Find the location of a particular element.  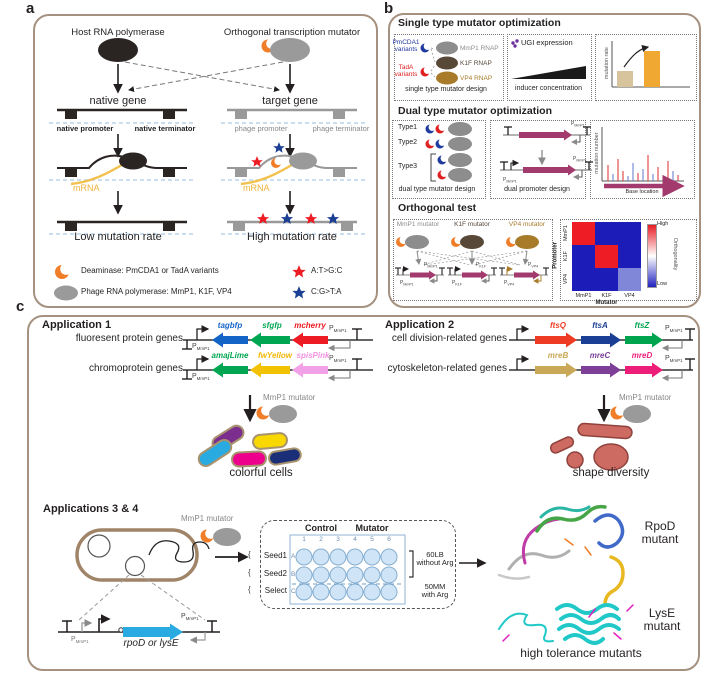

high-tolerance-caption: high tolerance mutants is located at coordinates (581, 653).